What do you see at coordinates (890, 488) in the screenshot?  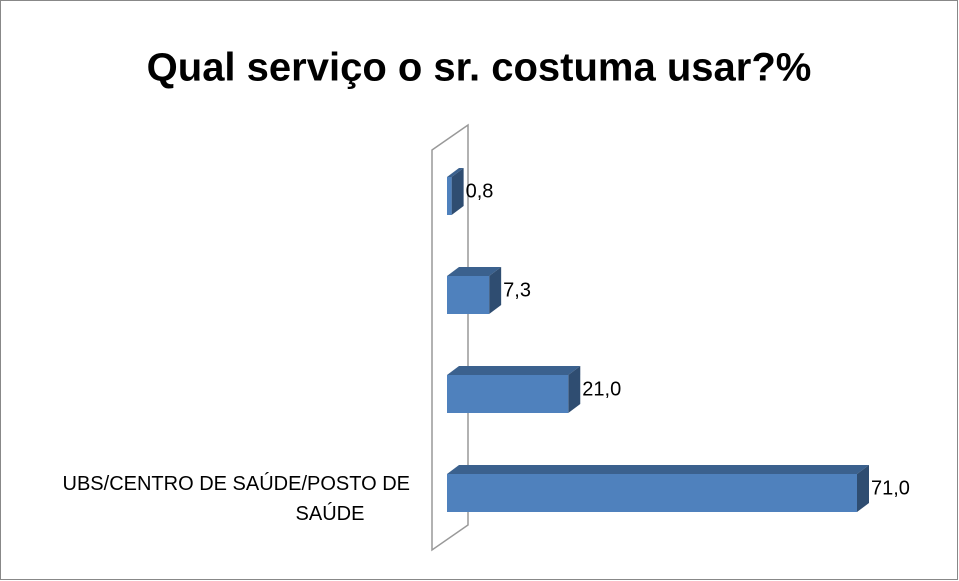 I see `data-label: 71,0` at bounding box center [890, 488].